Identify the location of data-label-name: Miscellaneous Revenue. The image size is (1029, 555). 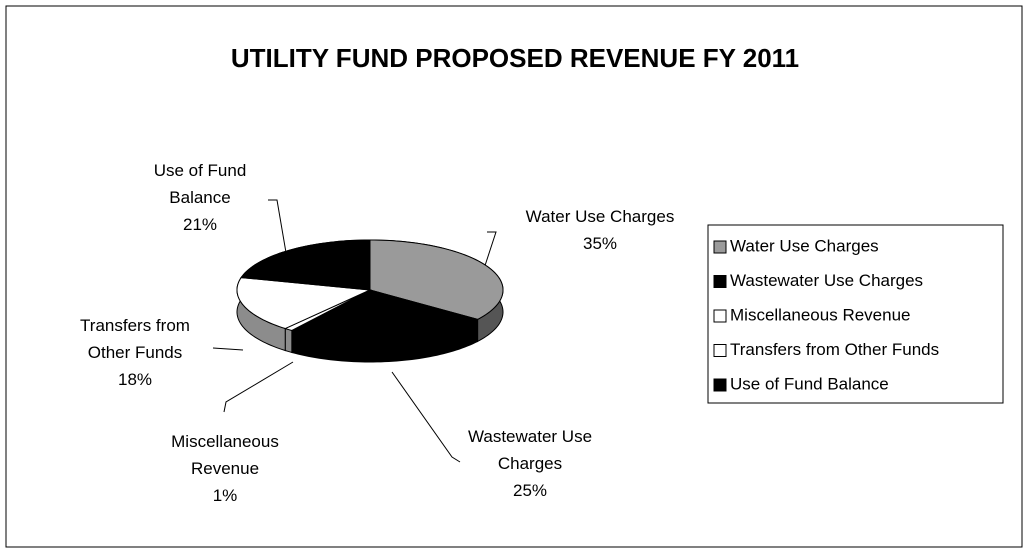
(225, 455).